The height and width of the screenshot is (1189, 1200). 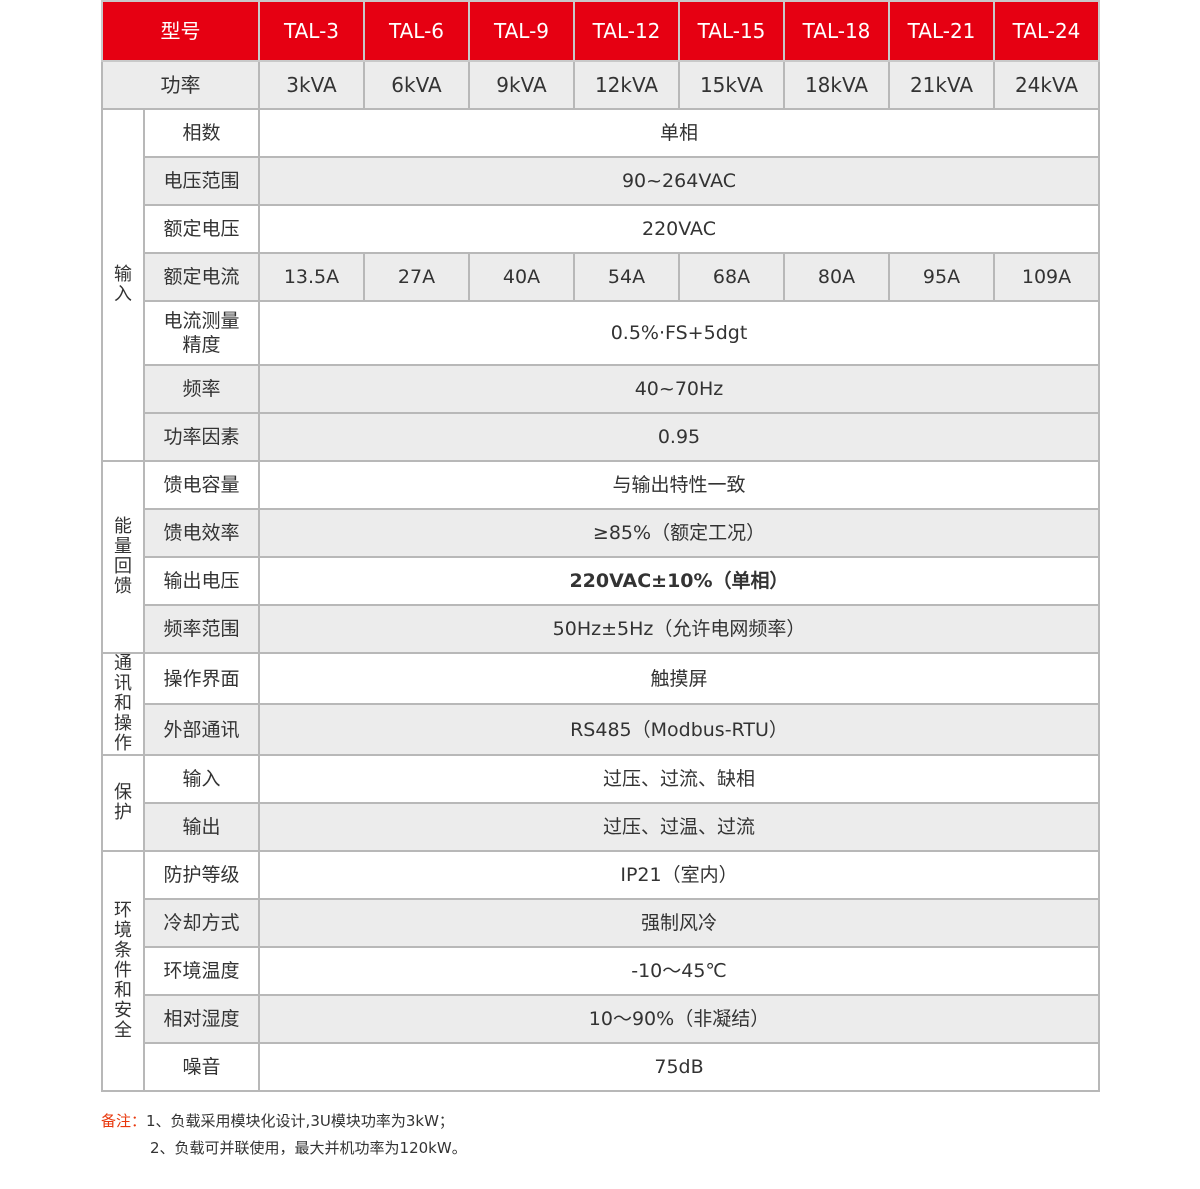 I want to click on row-value: ≥85%（额定工况）, so click(x=679, y=533).